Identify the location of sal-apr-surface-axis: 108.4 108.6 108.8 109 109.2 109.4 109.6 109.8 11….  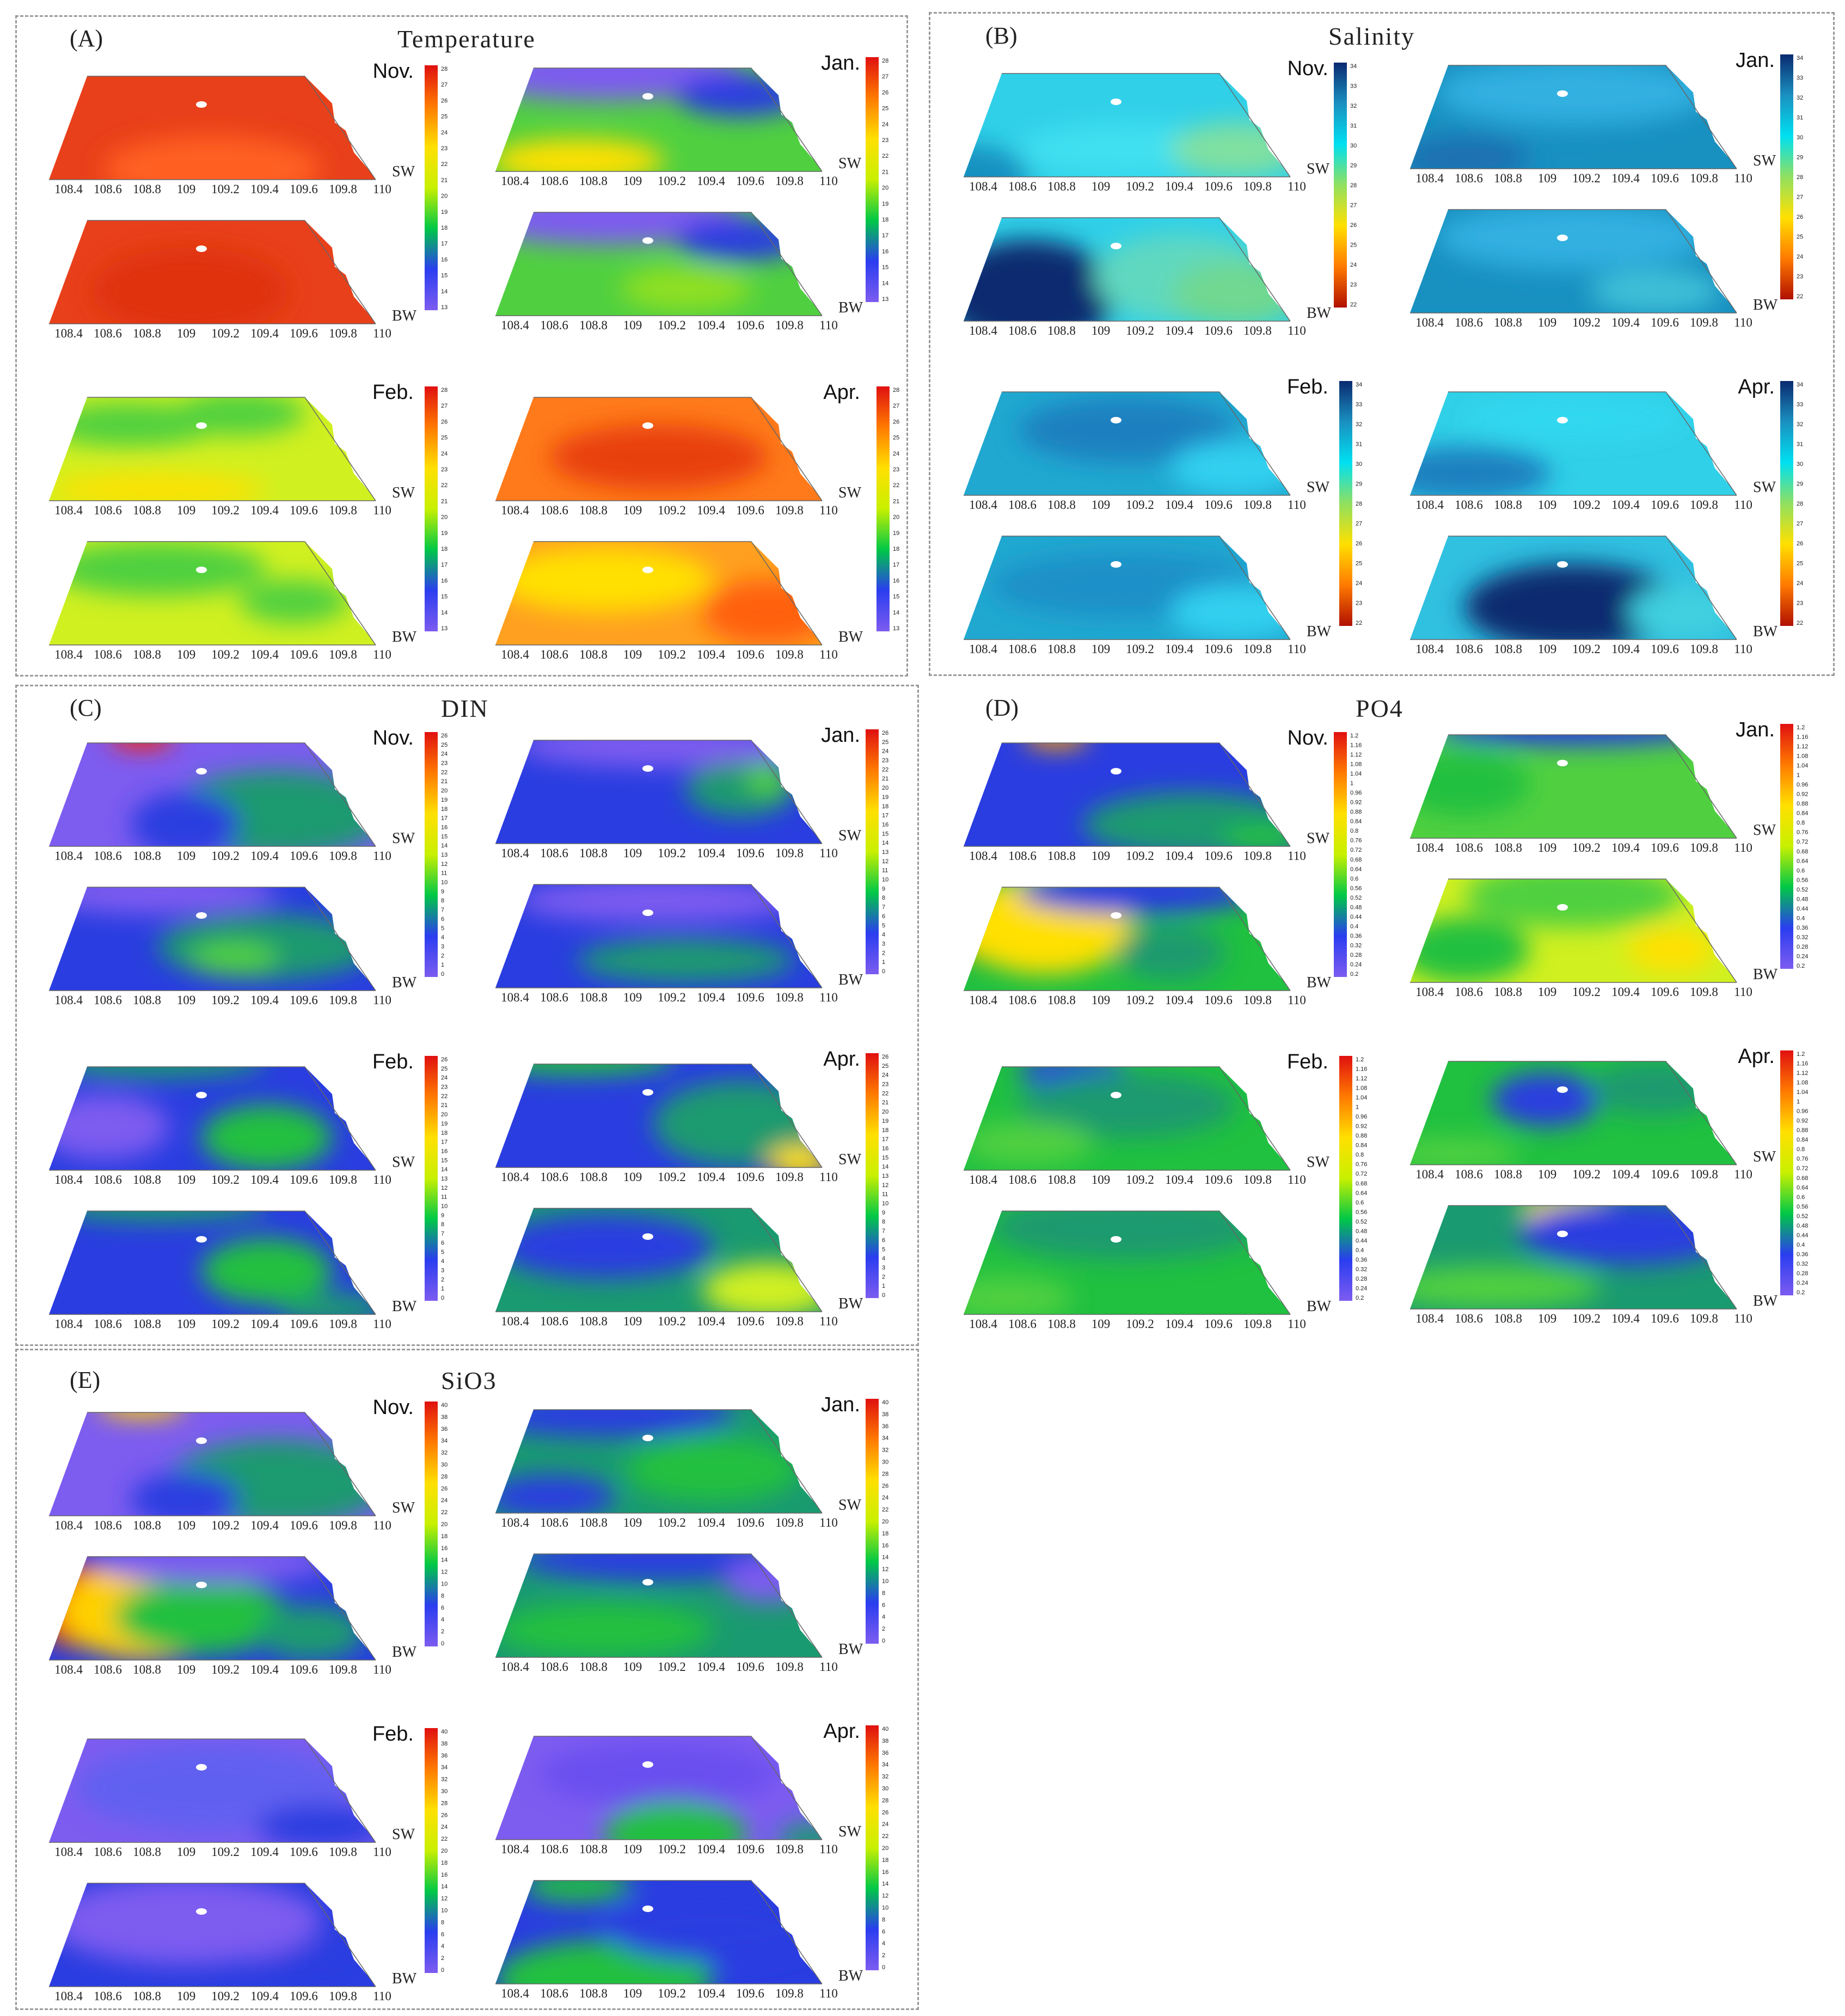
(1586, 505).